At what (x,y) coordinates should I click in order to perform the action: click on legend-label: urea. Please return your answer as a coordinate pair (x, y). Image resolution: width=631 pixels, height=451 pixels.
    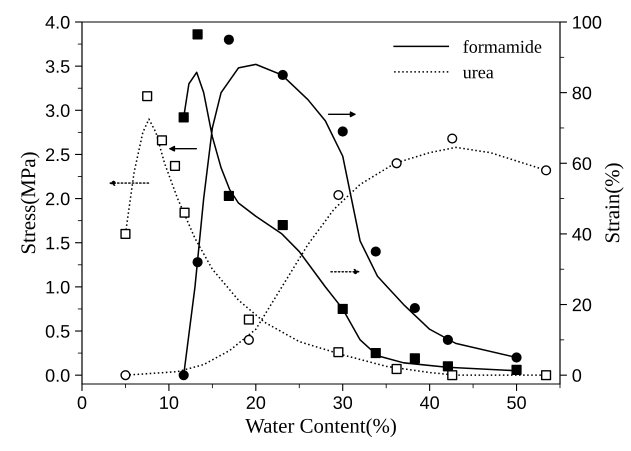
    Looking at the image, I should click on (478, 74).